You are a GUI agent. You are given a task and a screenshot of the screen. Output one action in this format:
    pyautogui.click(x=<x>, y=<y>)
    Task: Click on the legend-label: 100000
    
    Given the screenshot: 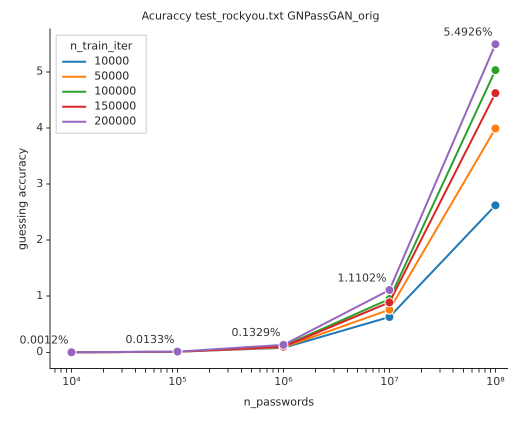 What is the action you would take?
    pyautogui.click(x=115, y=91)
    